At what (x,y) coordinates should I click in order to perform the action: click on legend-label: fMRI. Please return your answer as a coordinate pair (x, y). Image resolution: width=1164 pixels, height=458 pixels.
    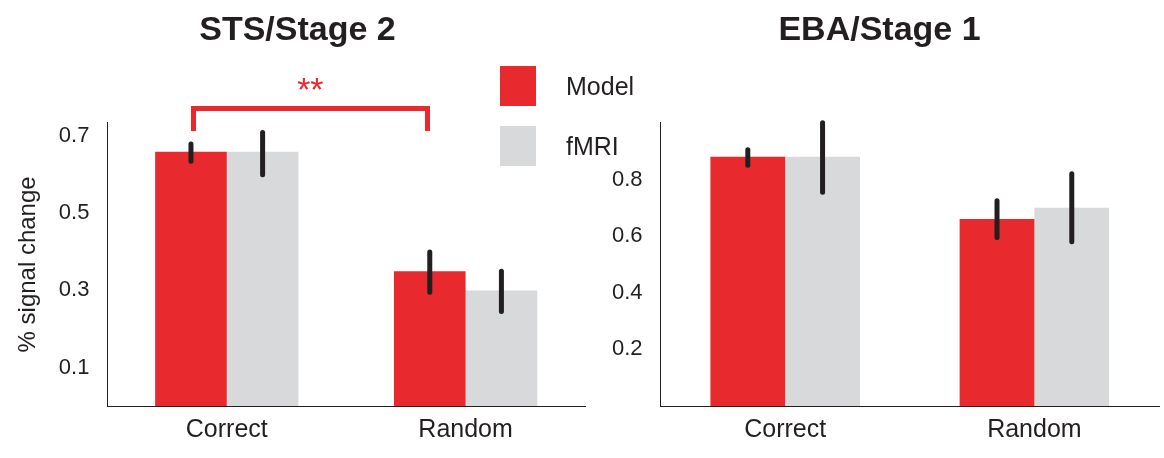
    Looking at the image, I should click on (592, 146).